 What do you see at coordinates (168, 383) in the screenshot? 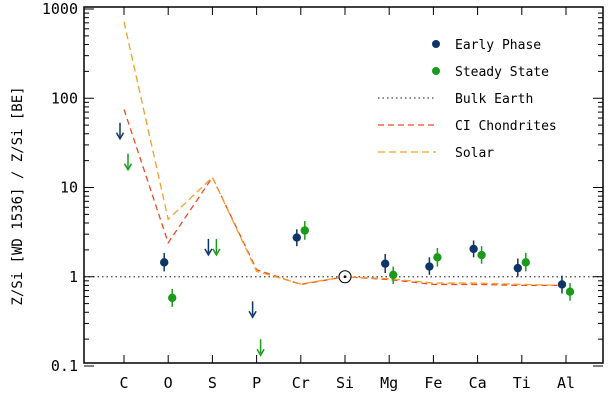
I see `x-tick-label: O` at bounding box center [168, 383].